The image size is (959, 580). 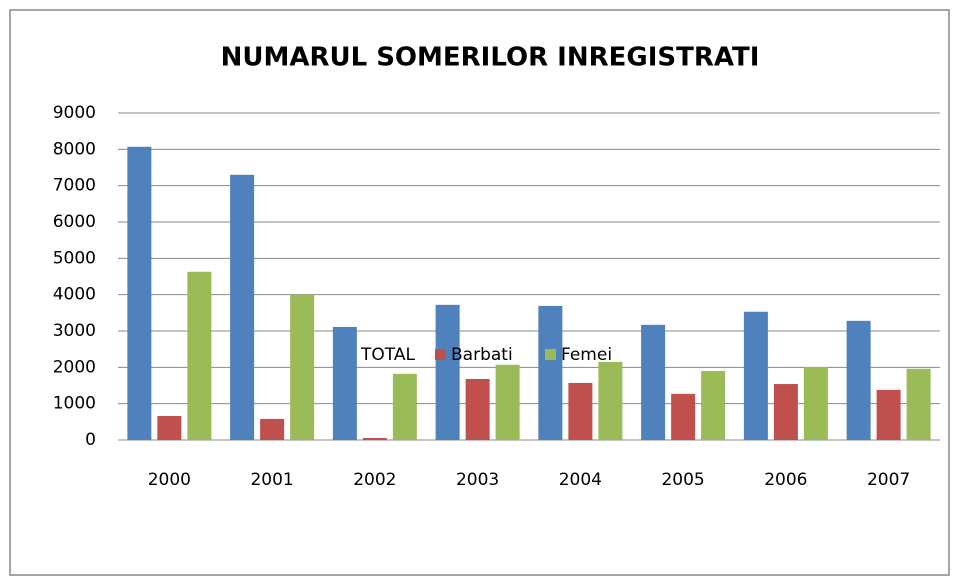 What do you see at coordinates (785, 480) in the screenshot?
I see `x-tick-label: 2006` at bounding box center [785, 480].